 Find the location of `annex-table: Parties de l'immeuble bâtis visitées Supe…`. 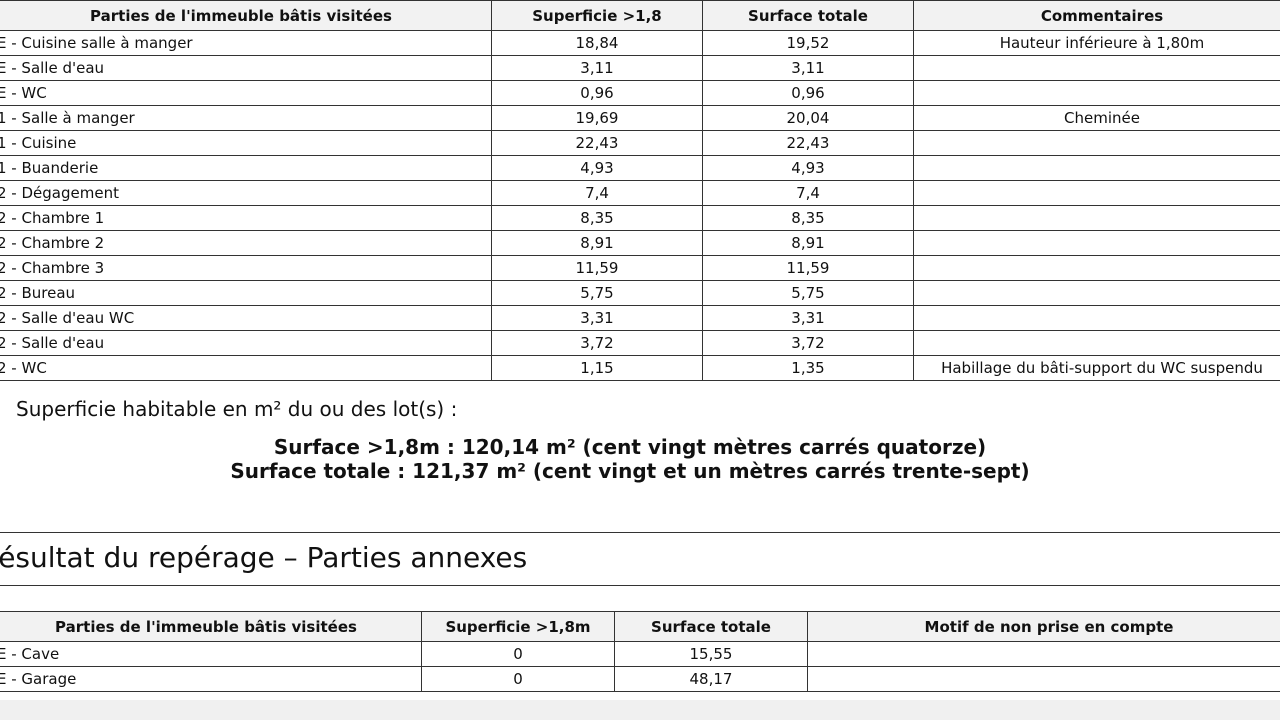

annex-table: Parties de l'immeuble bâtis visitées Supe… is located at coordinates (640, 651).